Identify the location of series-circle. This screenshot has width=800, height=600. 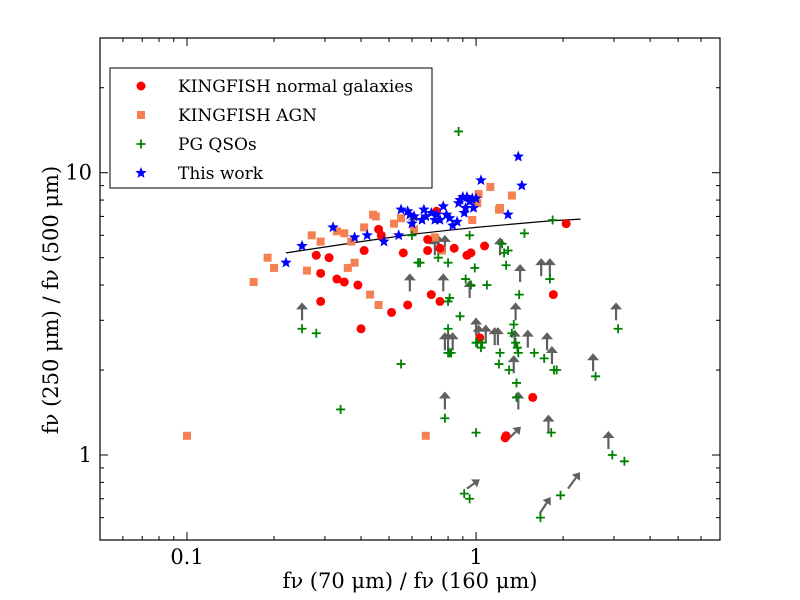
(441, 324).